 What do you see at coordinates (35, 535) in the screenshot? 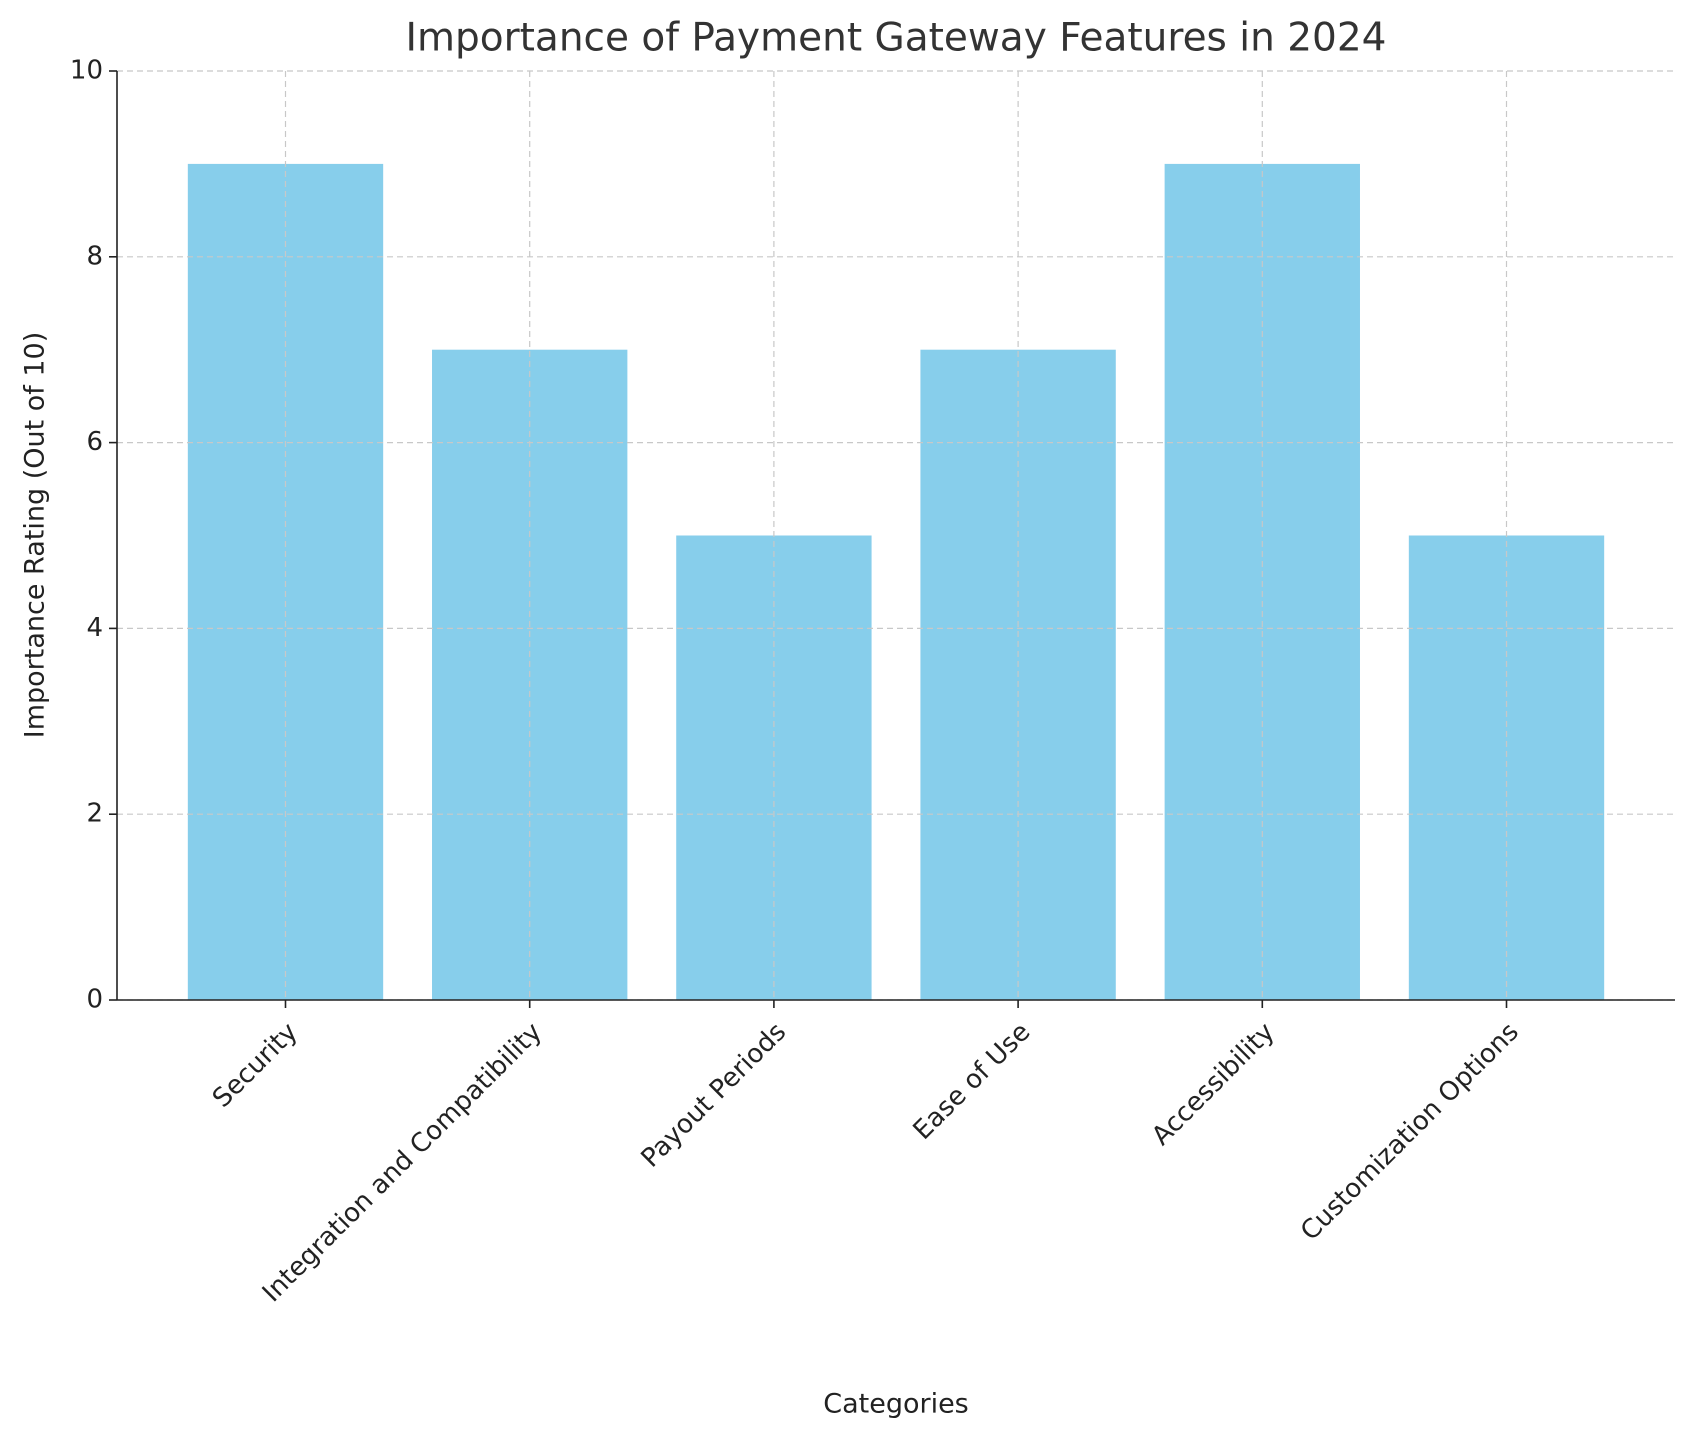
I see `y-axis-label: Importance Rating (Out of 10)` at bounding box center [35, 535].